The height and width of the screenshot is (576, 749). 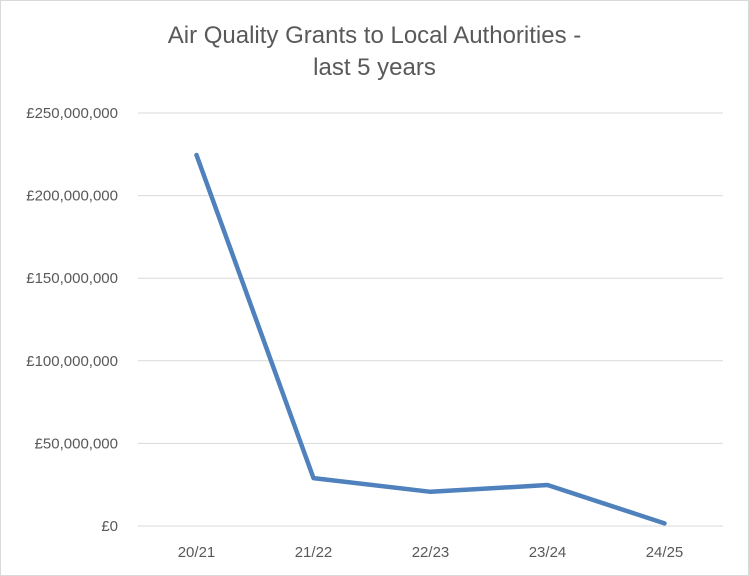 I want to click on x-tick-label: 21/22, so click(x=314, y=552).